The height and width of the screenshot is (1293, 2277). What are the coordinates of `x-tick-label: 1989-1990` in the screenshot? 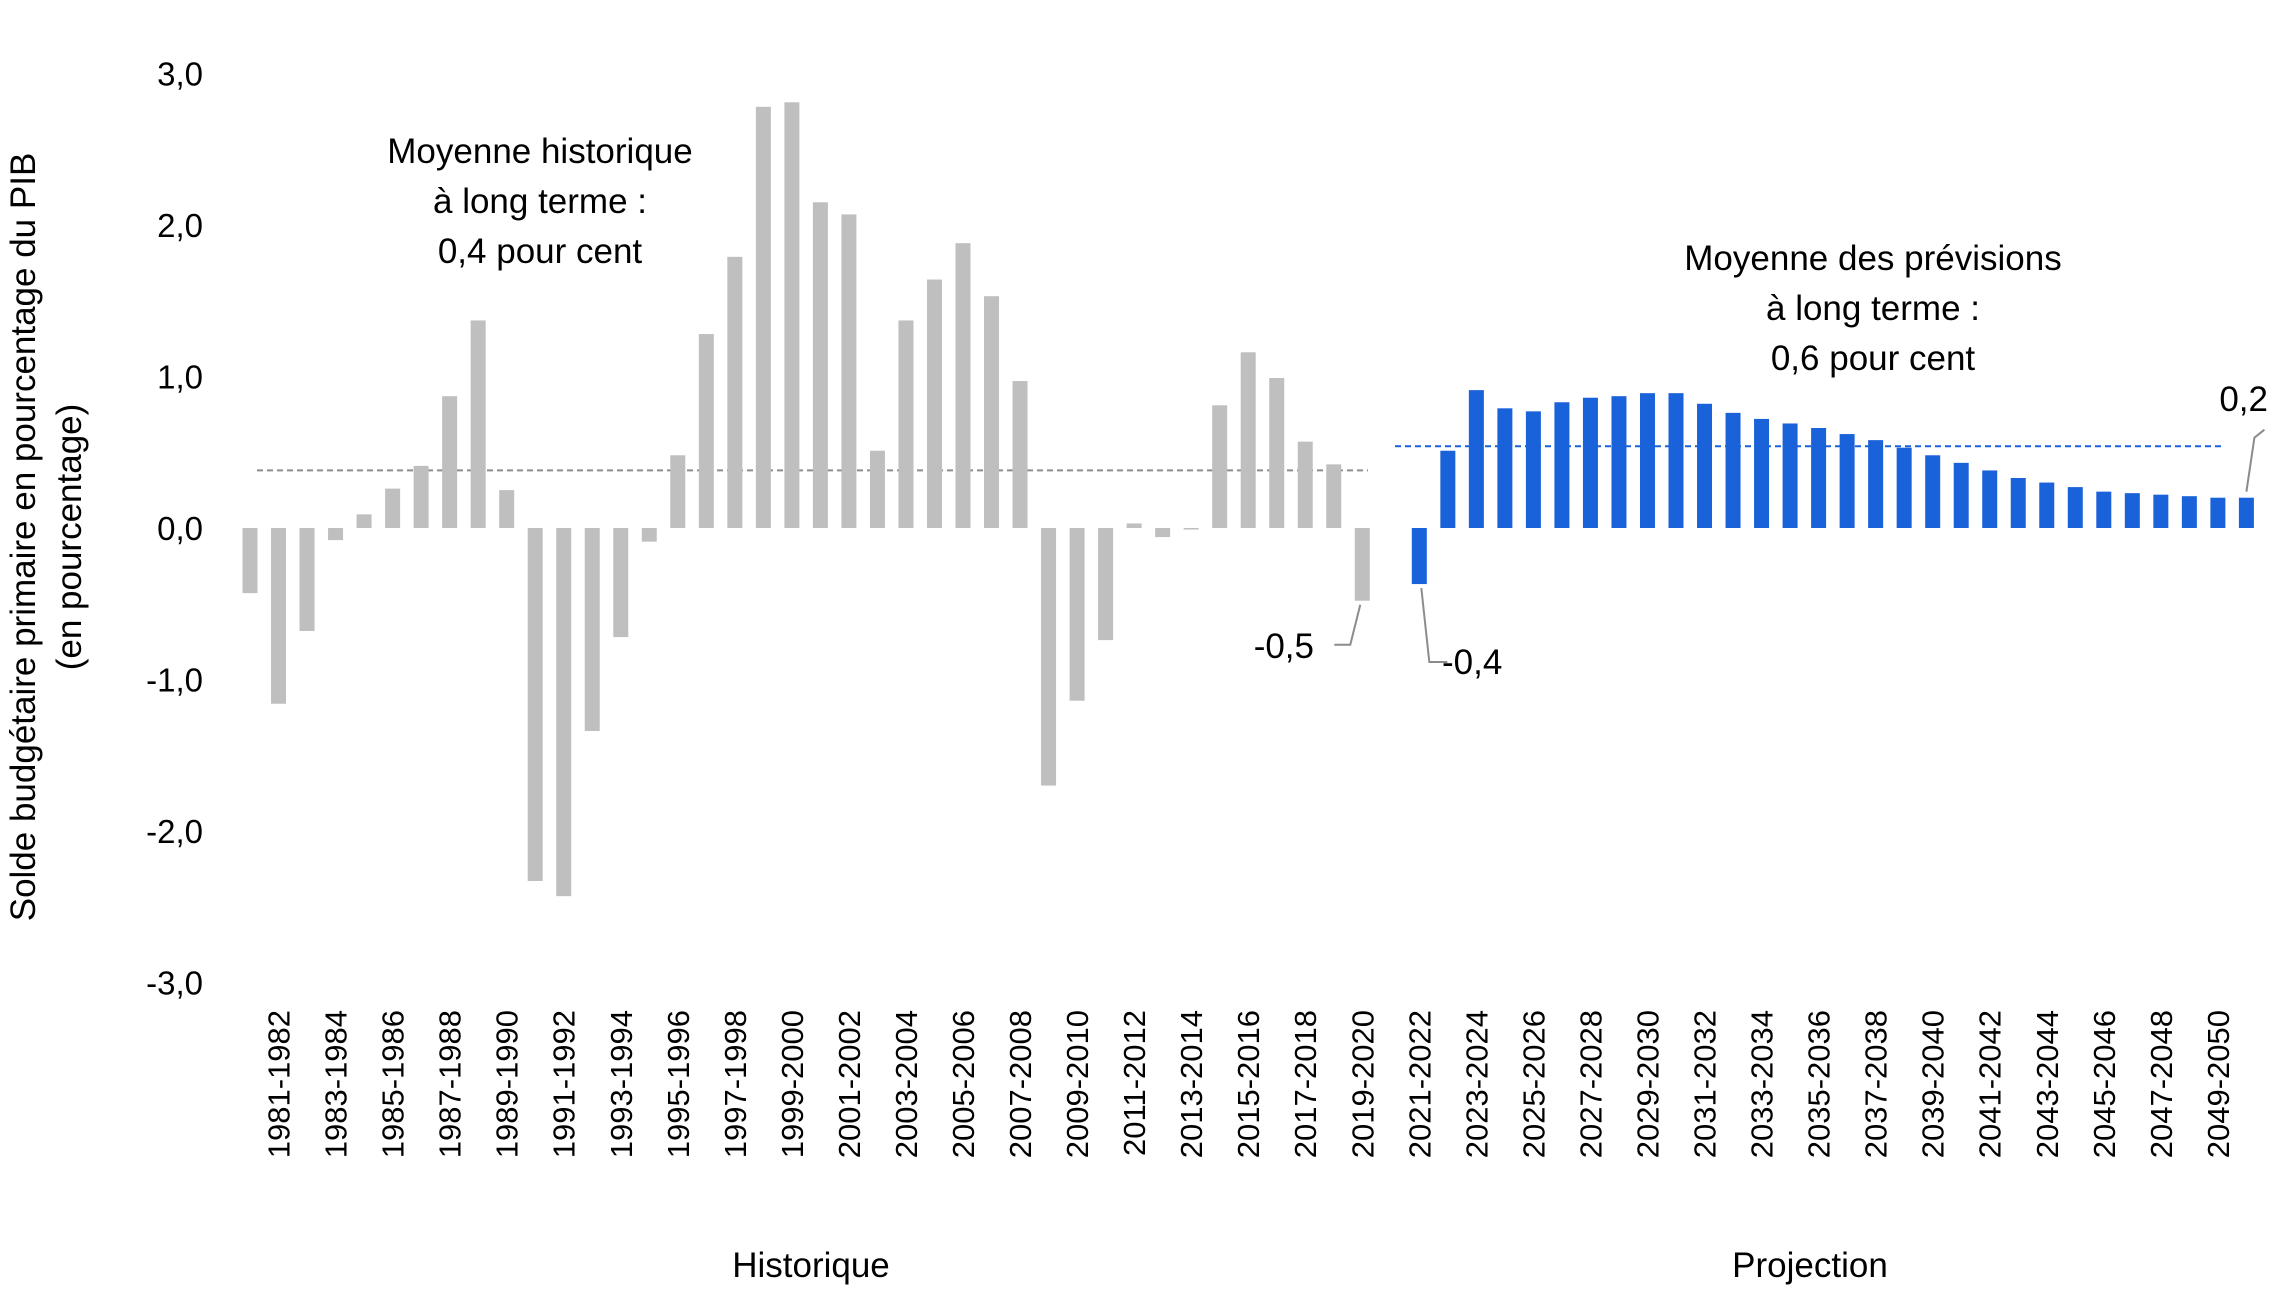 It's located at (507, 1084).